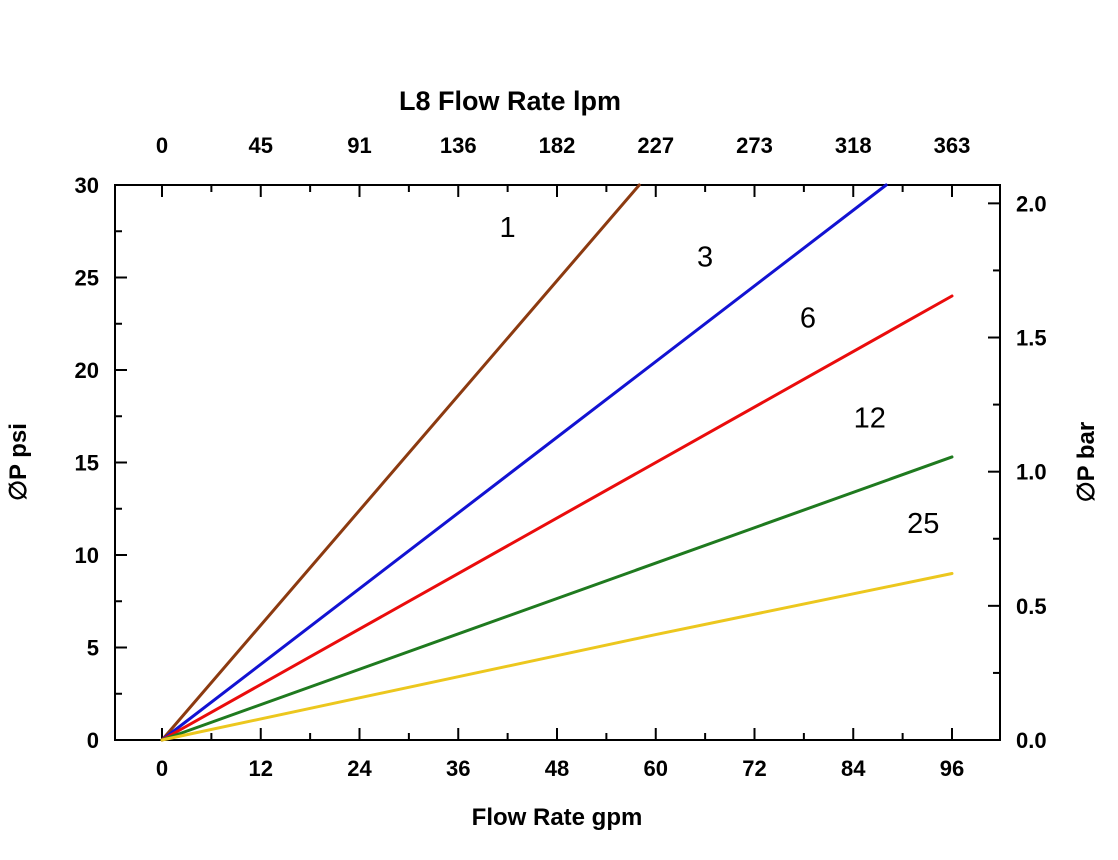  I want to click on y-right-tick-label: 0.0, so click(1031, 740).